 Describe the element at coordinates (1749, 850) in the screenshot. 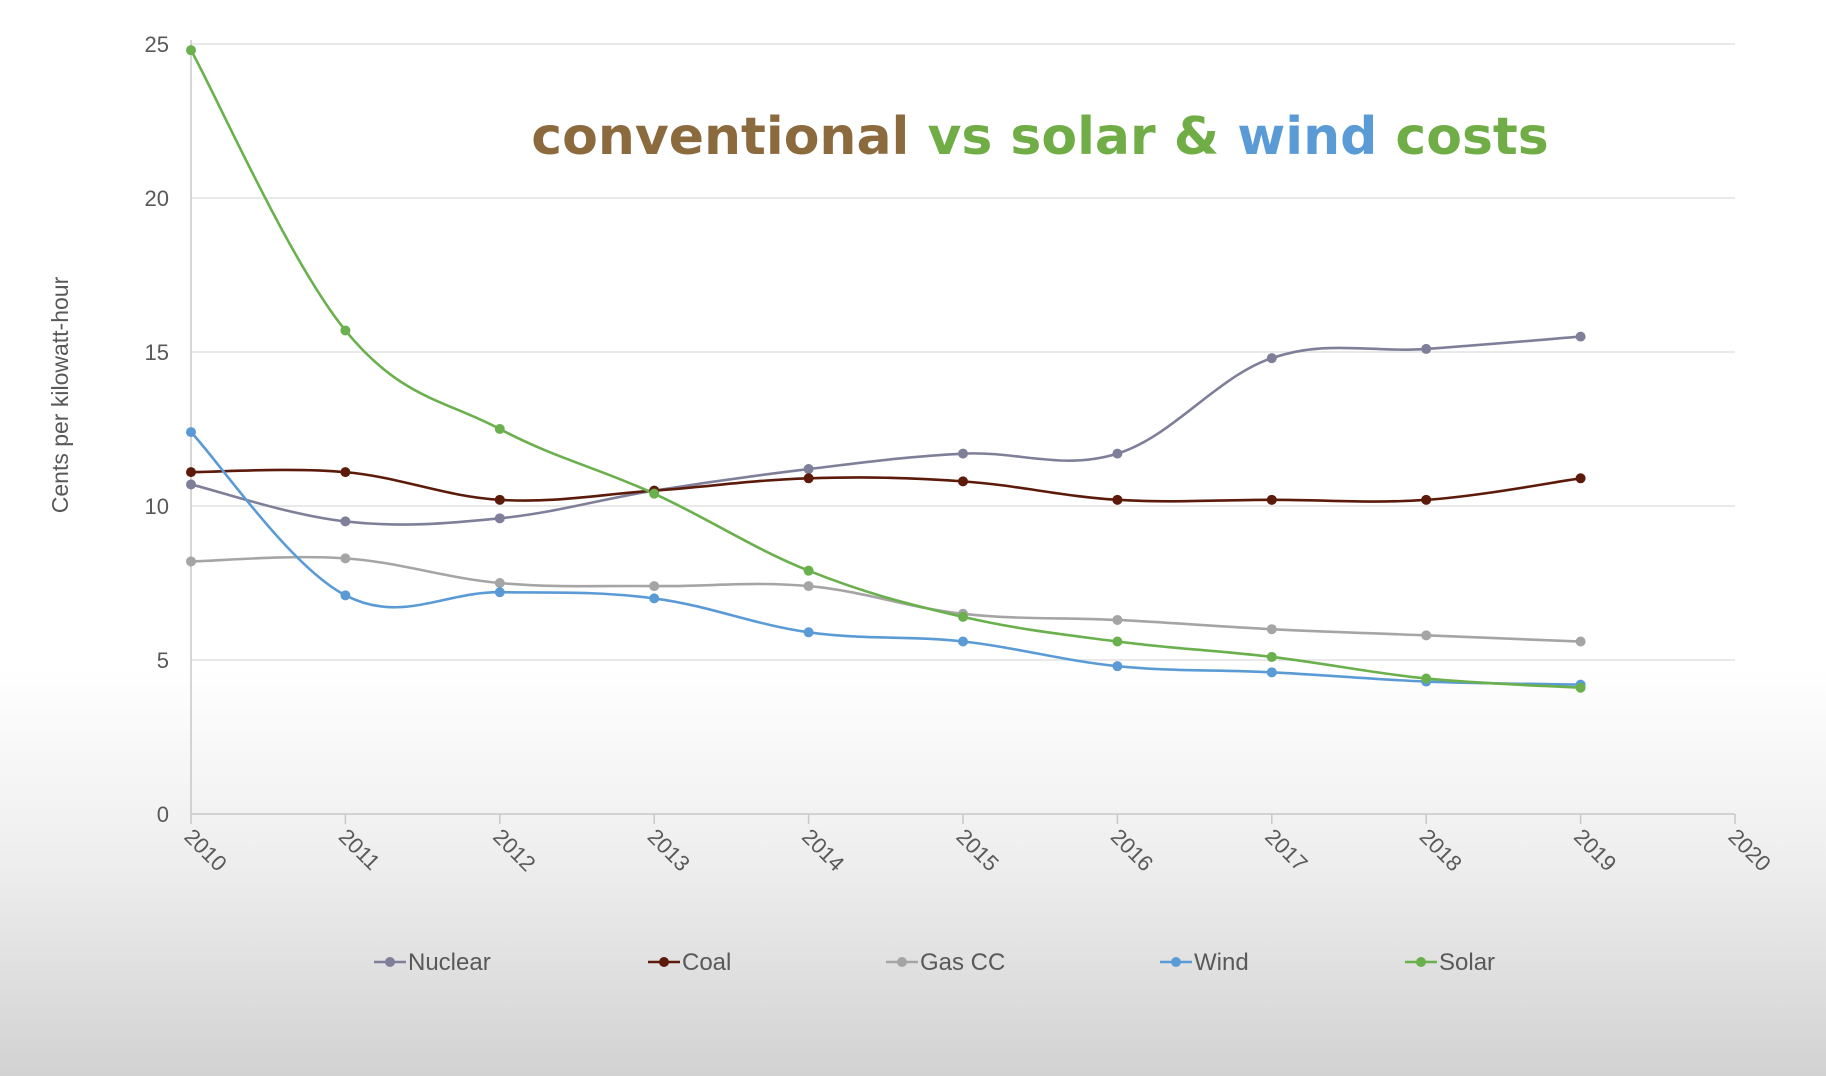

I see `x-tick-label: 2020` at that location.